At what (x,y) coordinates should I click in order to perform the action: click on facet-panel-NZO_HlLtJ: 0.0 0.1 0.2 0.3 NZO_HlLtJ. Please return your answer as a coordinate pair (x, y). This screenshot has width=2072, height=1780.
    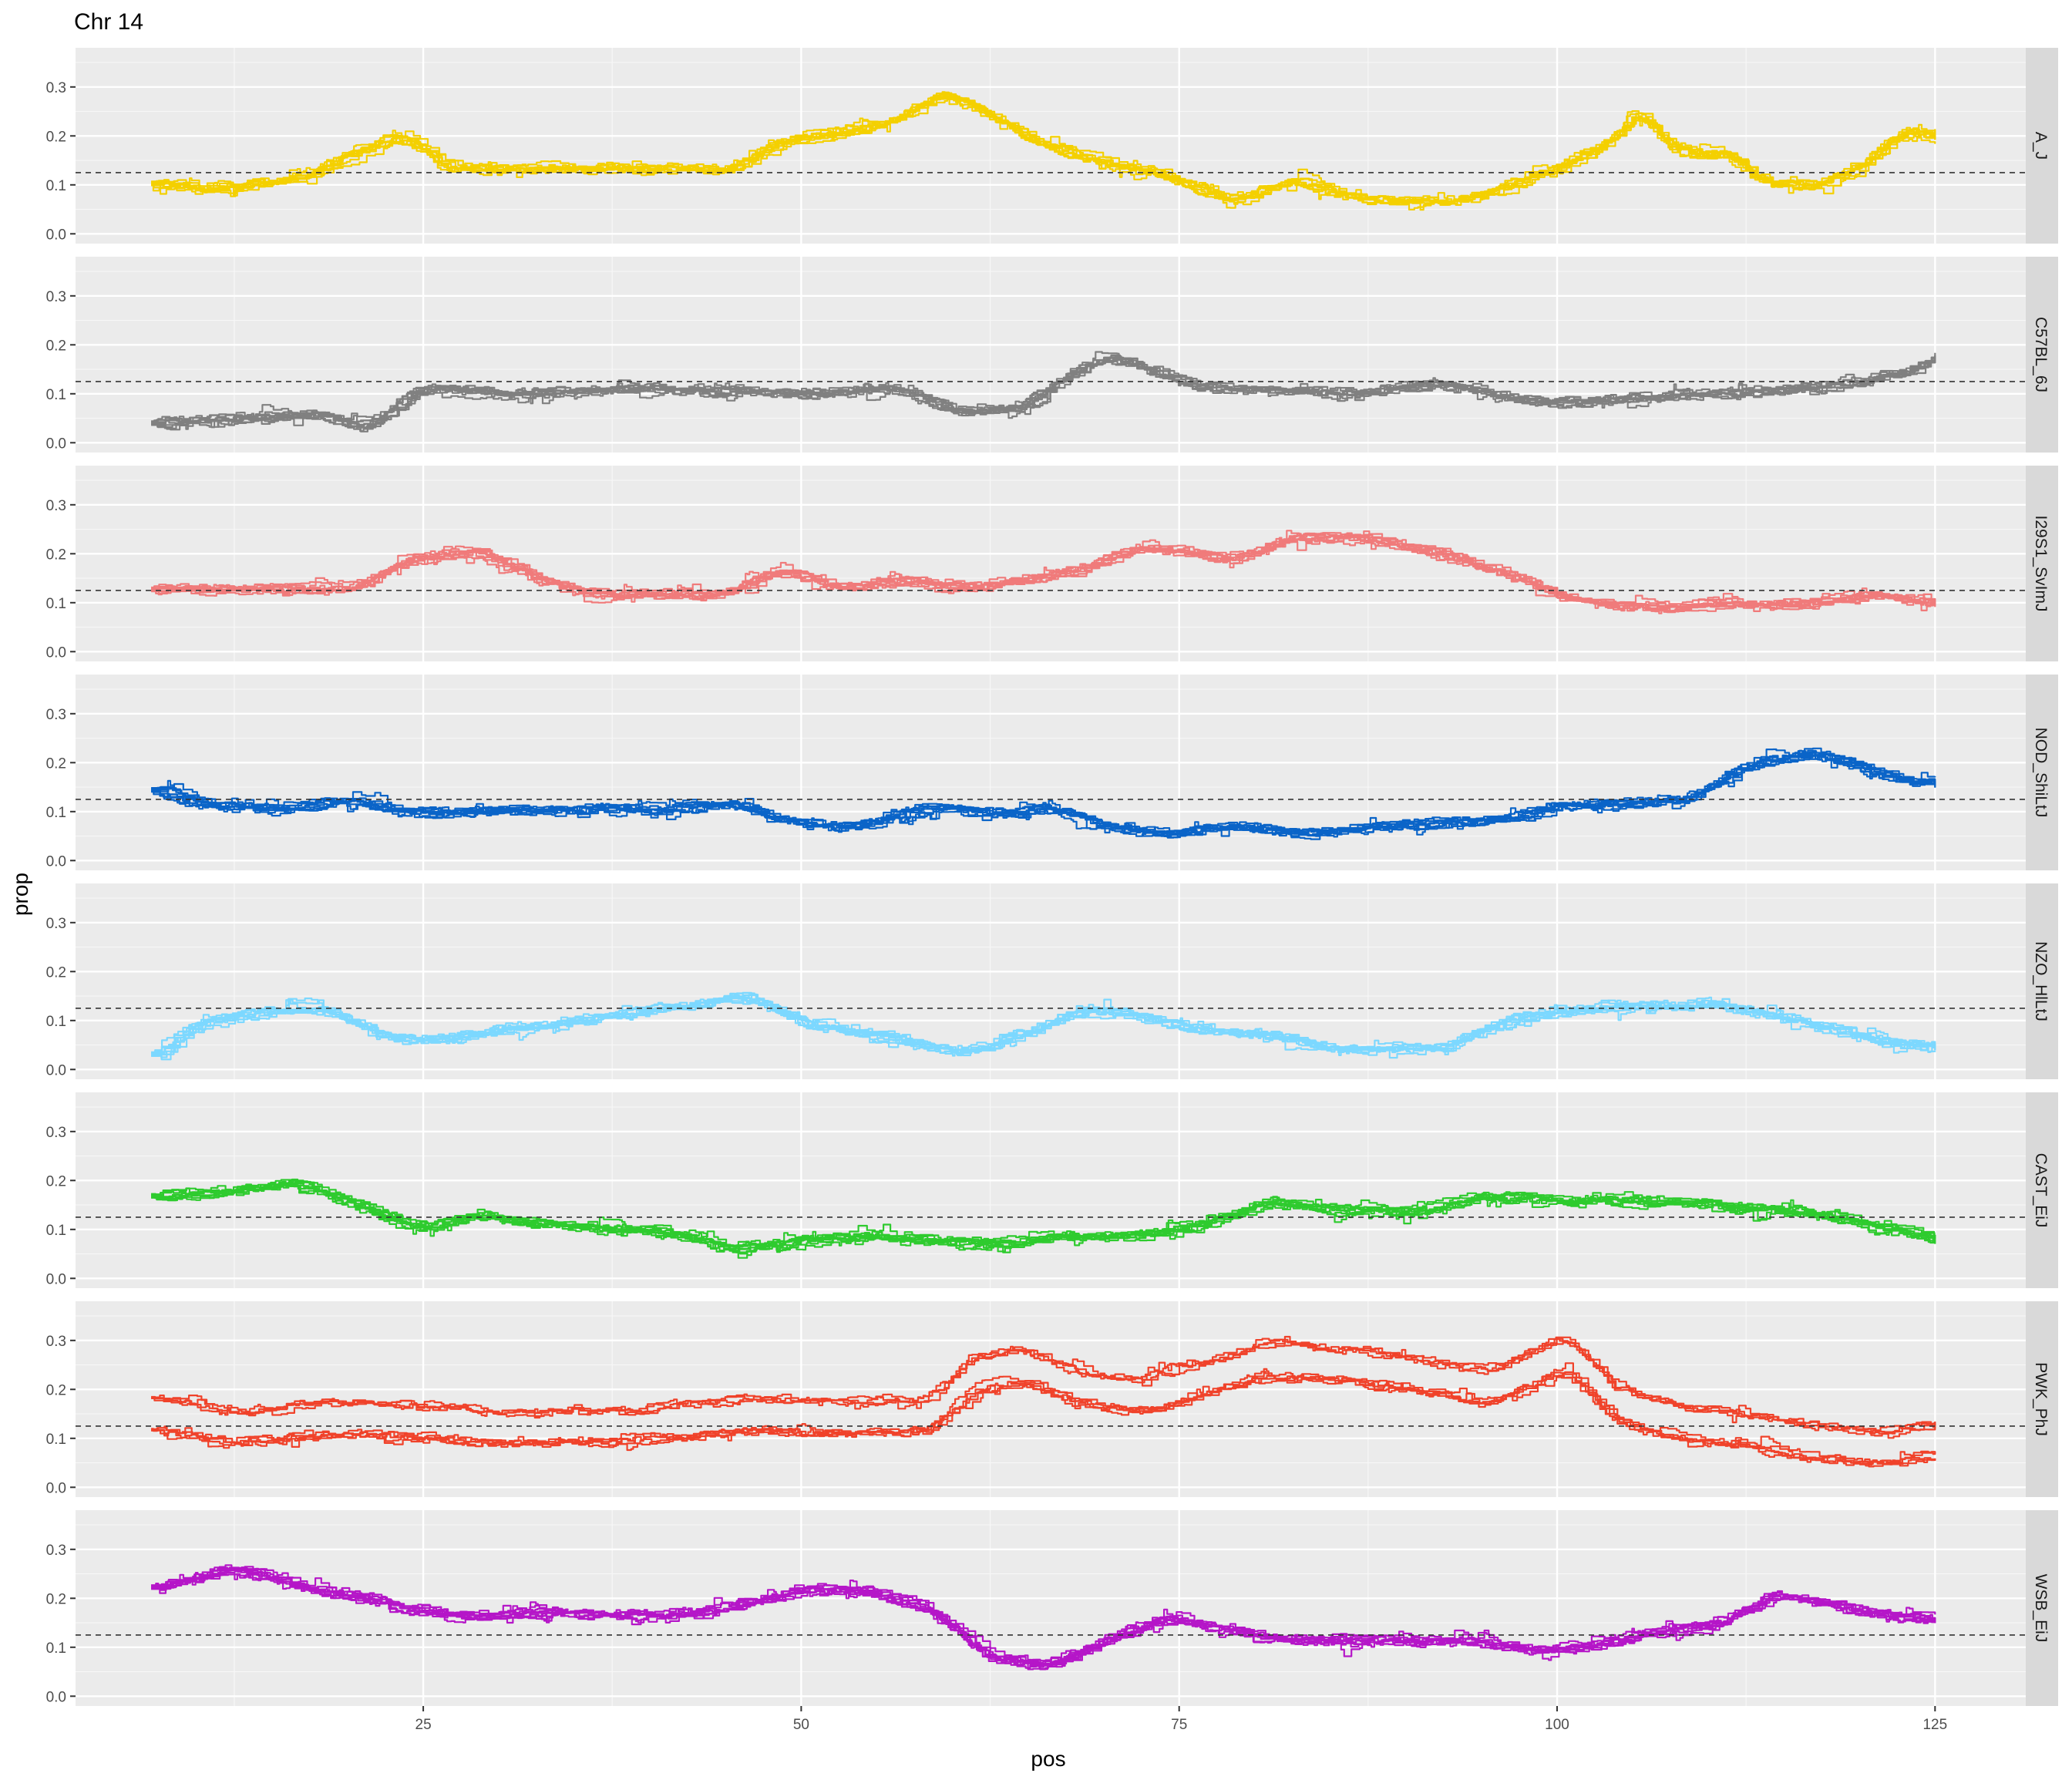
    Looking at the image, I should click on (1052, 981).